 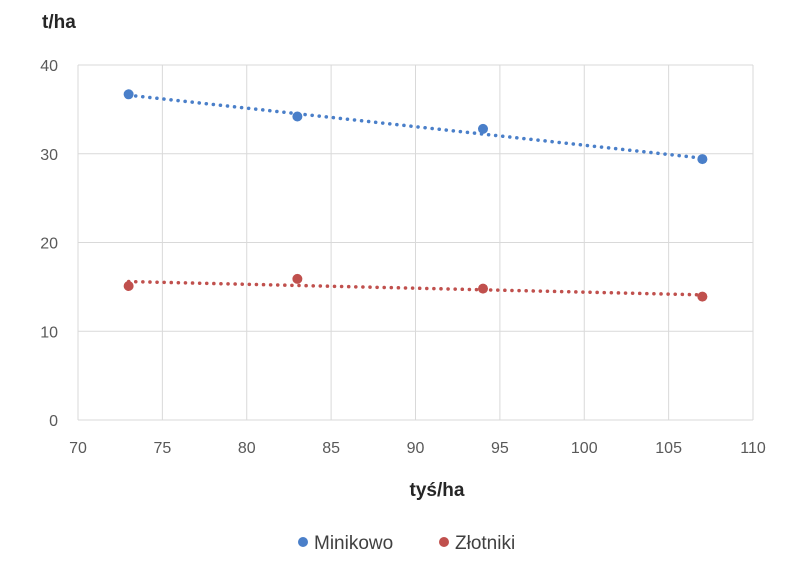 I want to click on x-tick-label: 85, so click(x=331, y=448).